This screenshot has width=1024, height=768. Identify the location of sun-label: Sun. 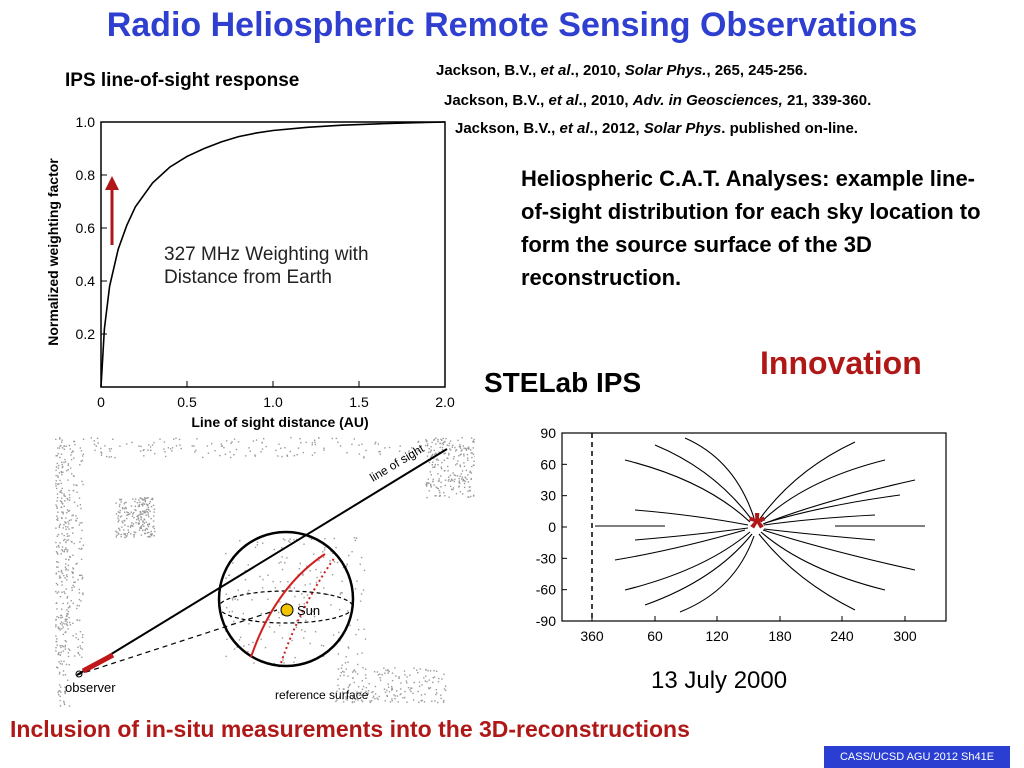
(308, 610).